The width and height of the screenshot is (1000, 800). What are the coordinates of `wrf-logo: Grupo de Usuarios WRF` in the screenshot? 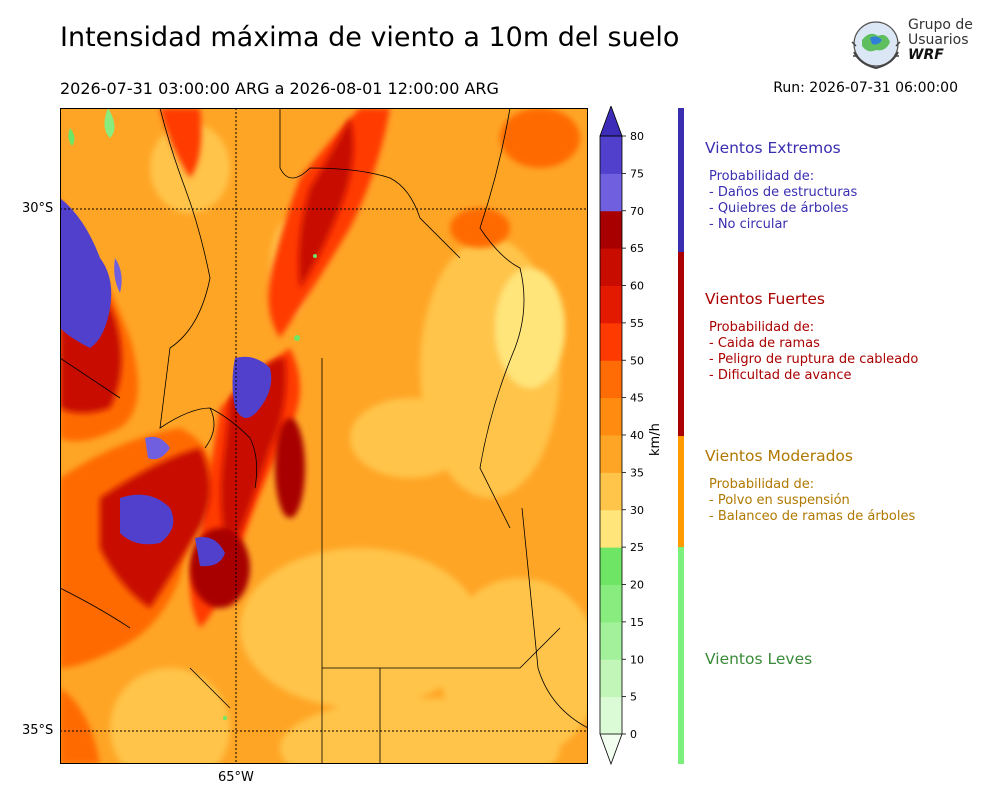 It's located at (913, 44).